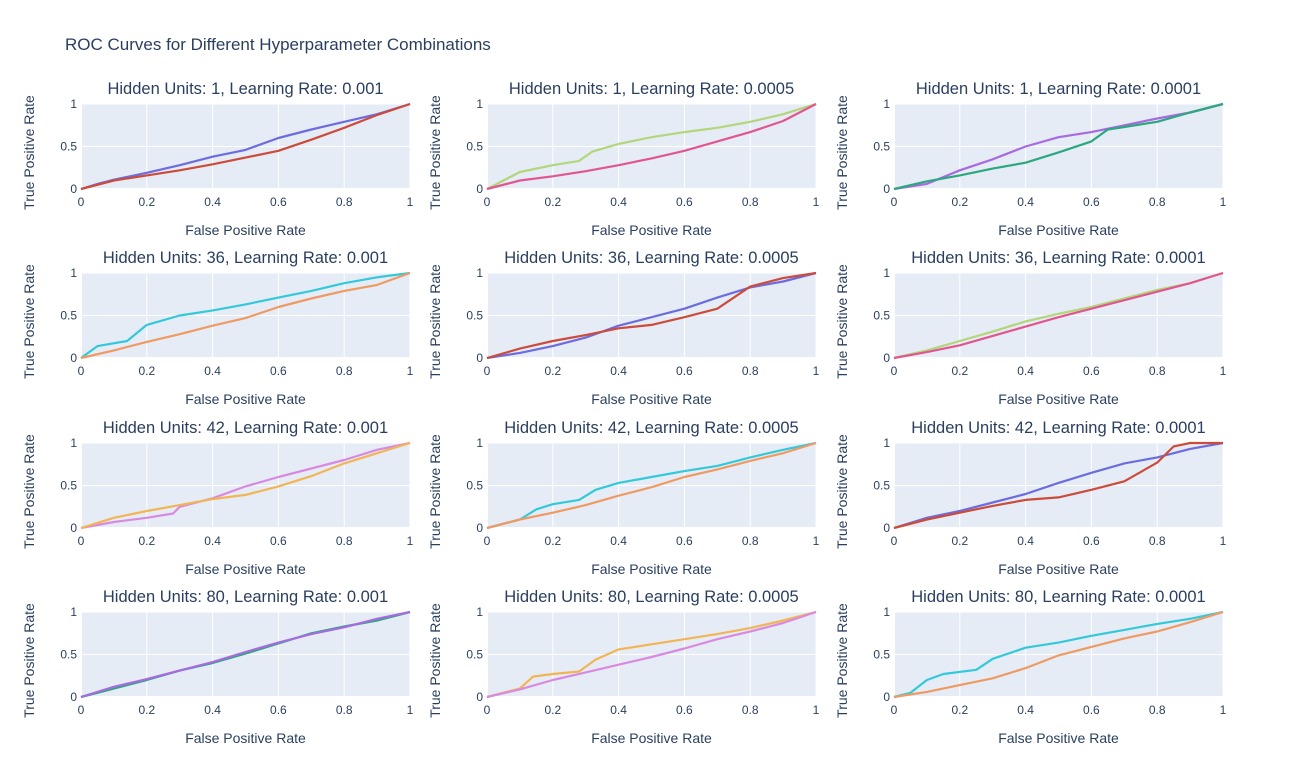 Image resolution: width=1304 pixels, height=782 pixels. I want to click on subplot-title: Hidden Units: 1, Learning Rate: 0.001, so click(245, 89).